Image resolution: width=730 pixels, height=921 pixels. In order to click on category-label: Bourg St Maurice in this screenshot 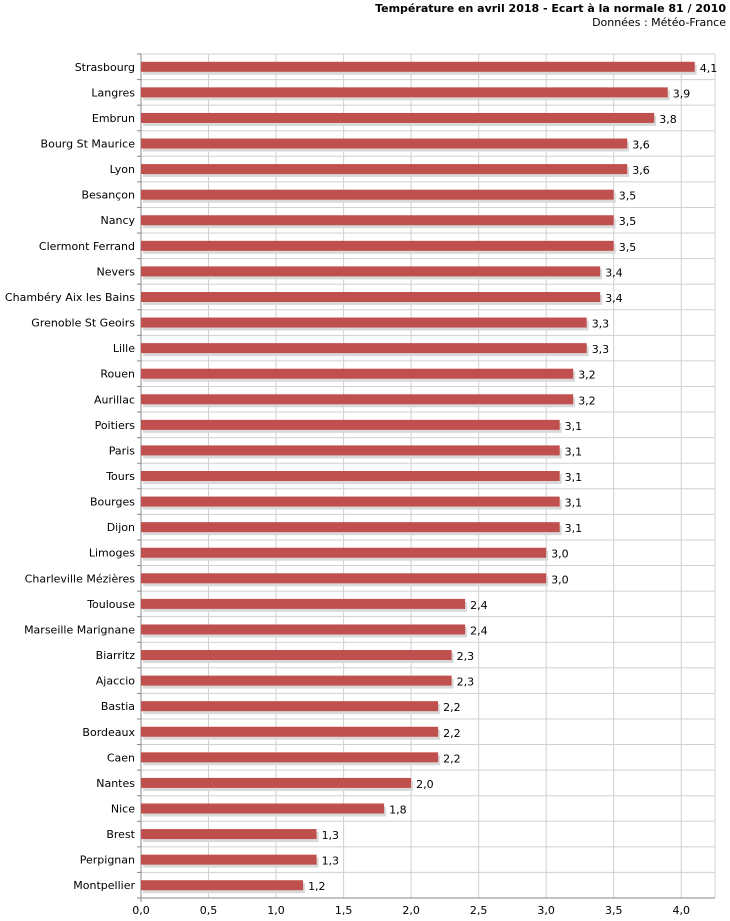, I will do `click(88, 144)`.